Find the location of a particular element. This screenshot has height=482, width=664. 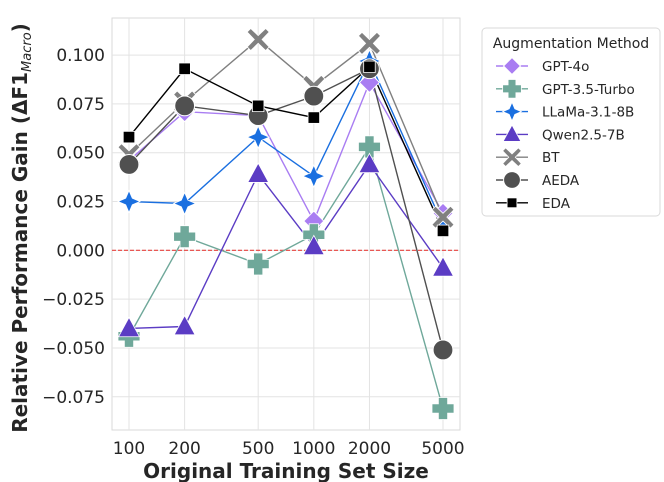

x-tick-label: 1000 is located at coordinates (313, 449).